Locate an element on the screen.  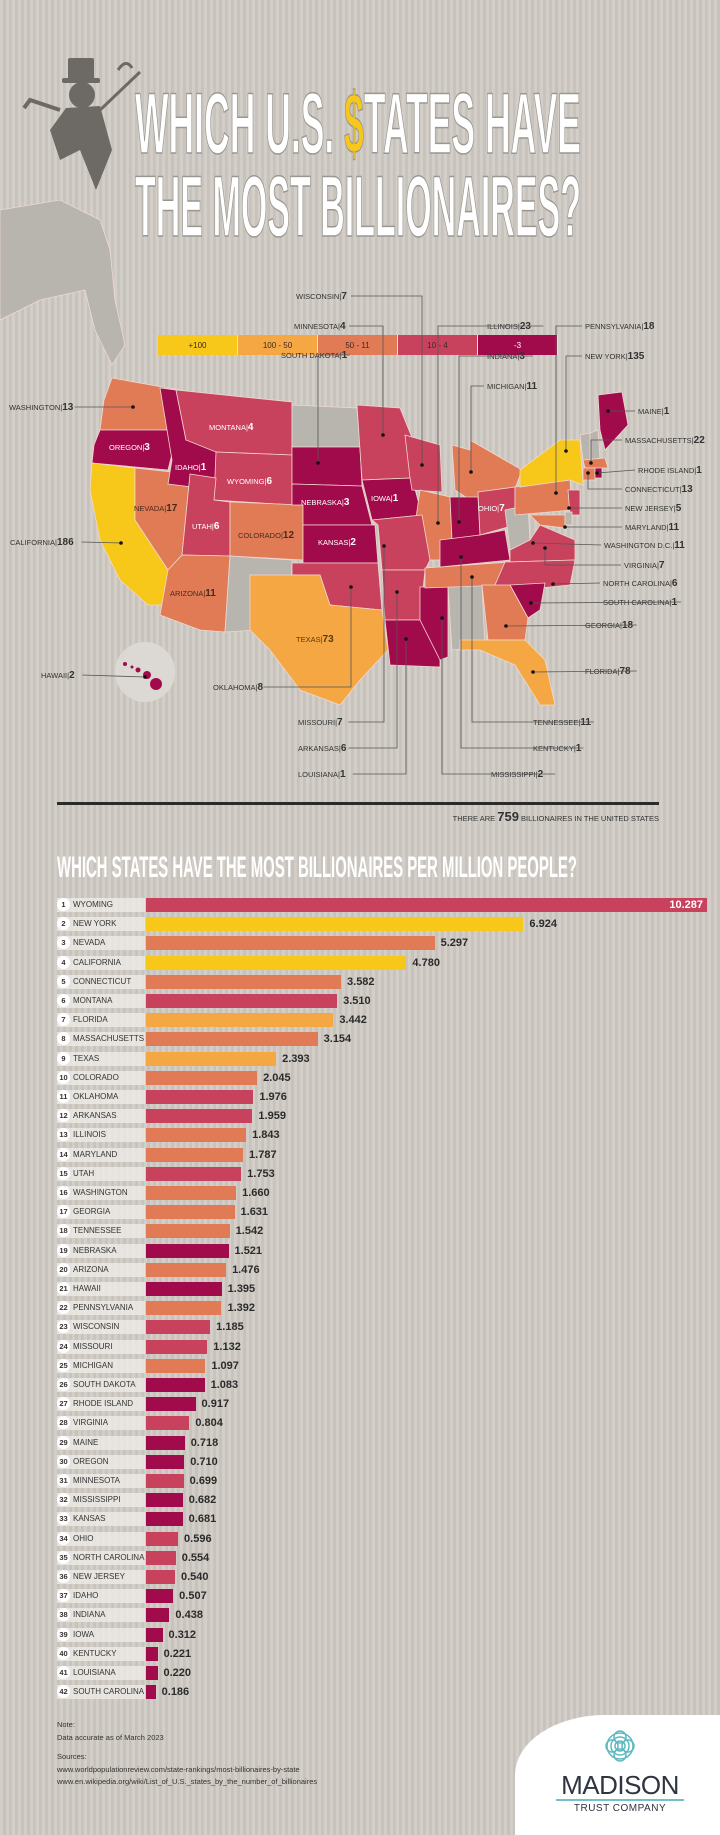
state-name: NEW YORK is located at coordinates (95, 924).